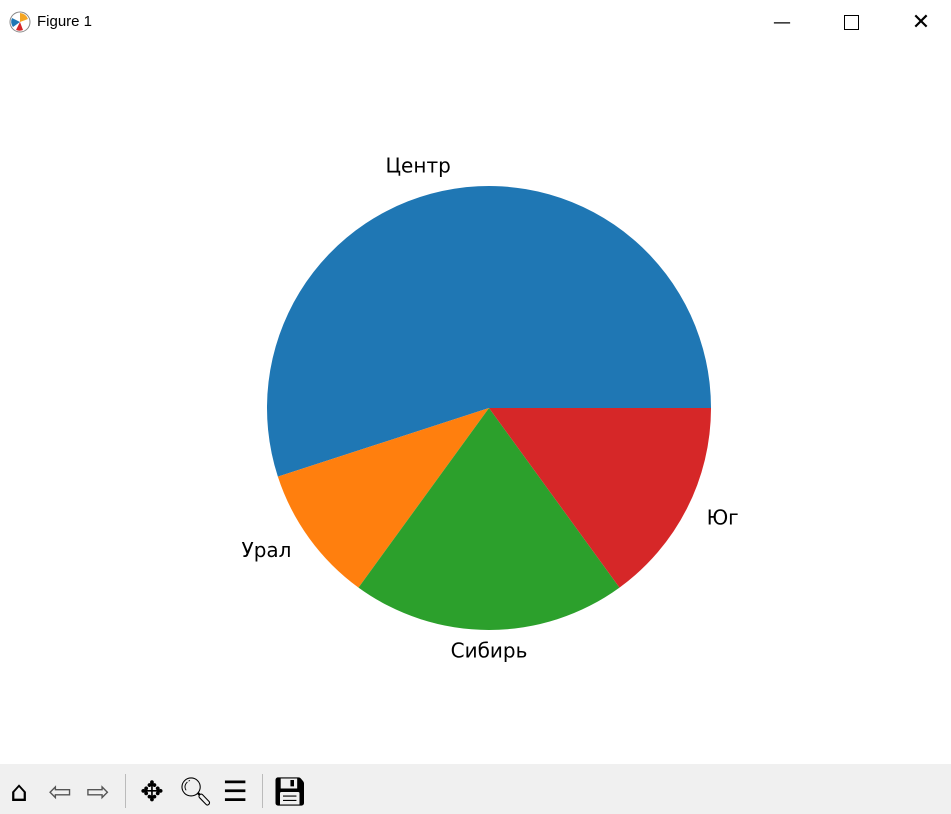 This screenshot has width=951, height=814. I want to click on title-bar: Figure 1 — ✕, so click(475, 22).